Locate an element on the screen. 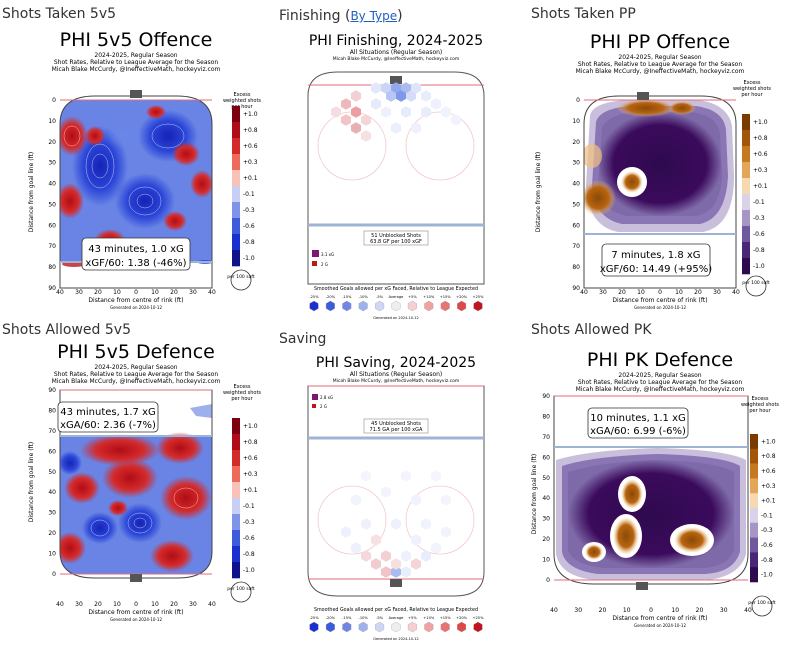 The image size is (800, 647). legend-tick-label: +0.1 is located at coordinates (768, 501).